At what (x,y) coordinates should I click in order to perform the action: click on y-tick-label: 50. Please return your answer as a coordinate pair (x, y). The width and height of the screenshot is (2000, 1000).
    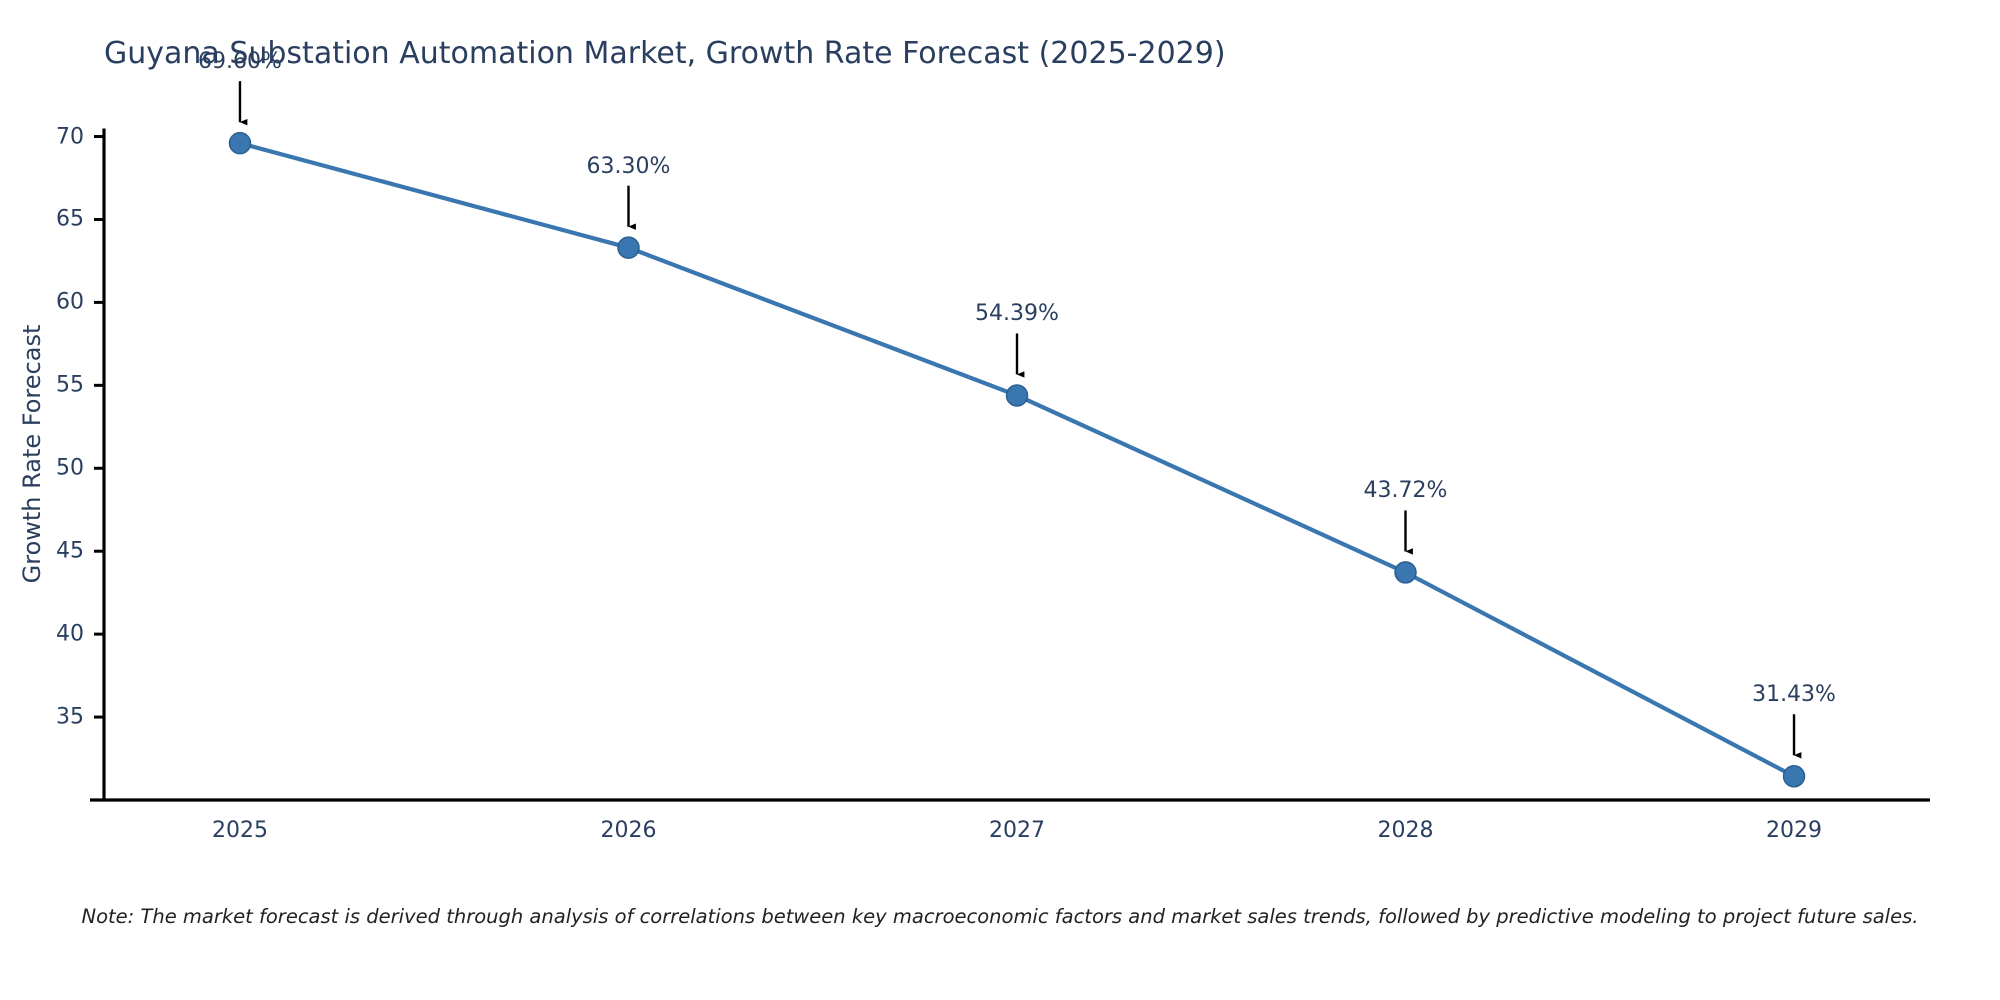
    Looking at the image, I should click on (70, 468).